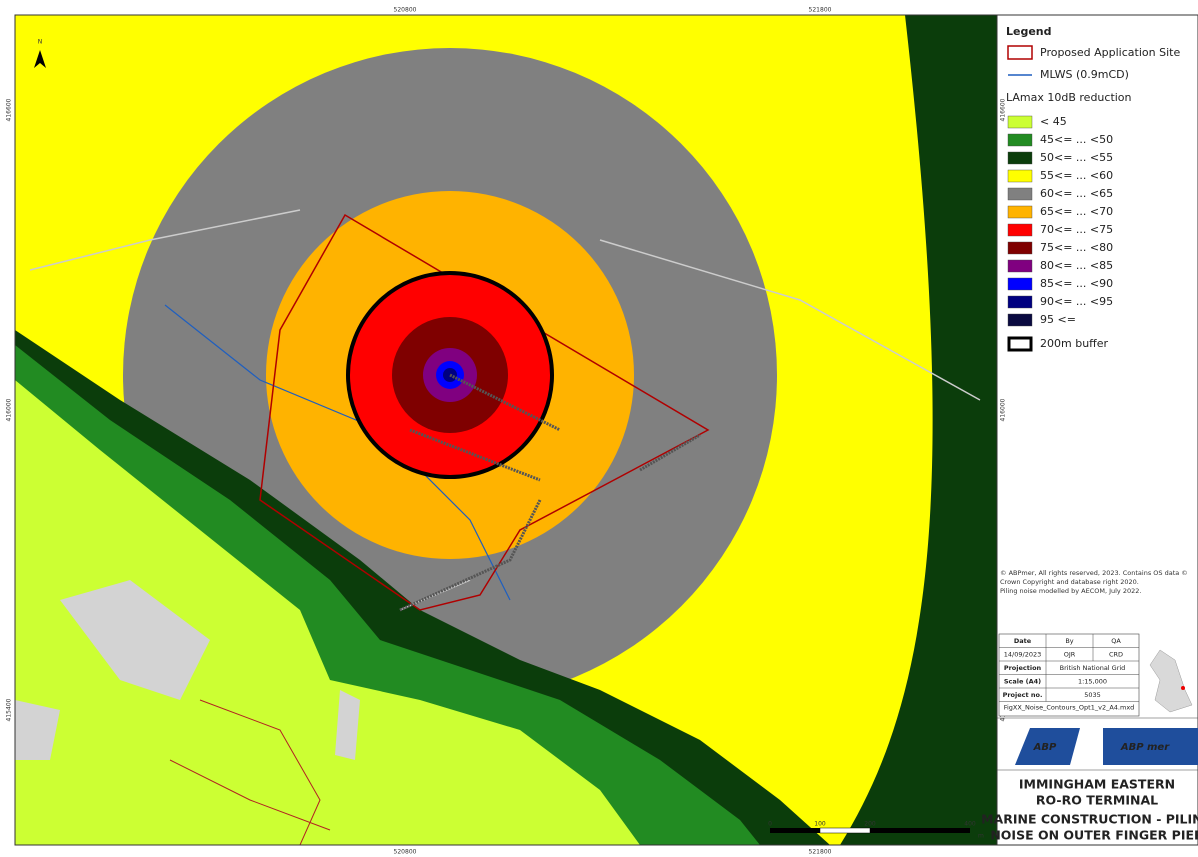  Describe the element at coordinates (970, 824) in the screenshot. I see `scale-label: 400` at that location.